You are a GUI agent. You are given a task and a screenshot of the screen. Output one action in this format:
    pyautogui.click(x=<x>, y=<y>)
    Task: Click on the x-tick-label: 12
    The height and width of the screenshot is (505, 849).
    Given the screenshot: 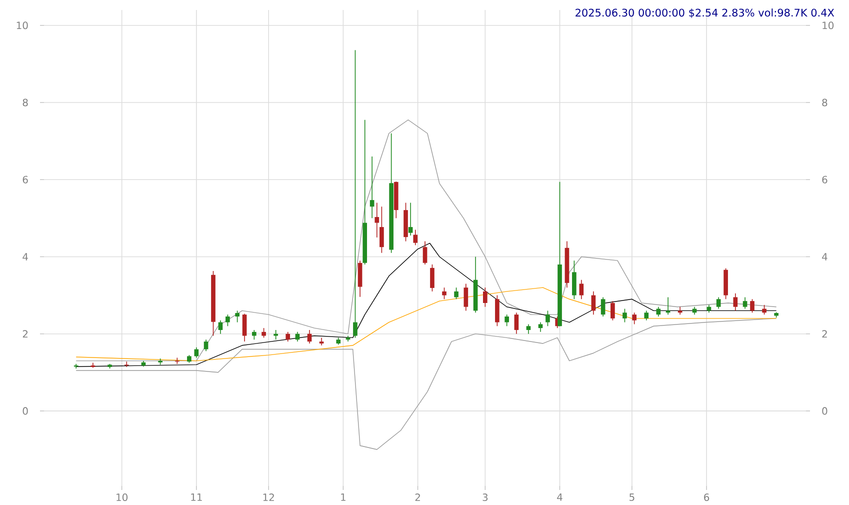 What is the action you would take?
    pyautogui.click(x=268, y=497)
    